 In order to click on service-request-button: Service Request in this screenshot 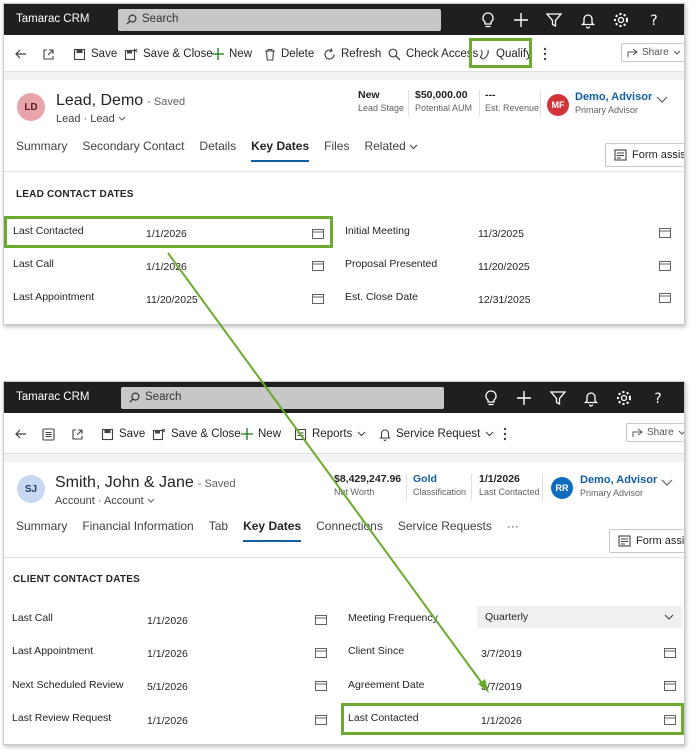, I will do `click(436, 434)`.